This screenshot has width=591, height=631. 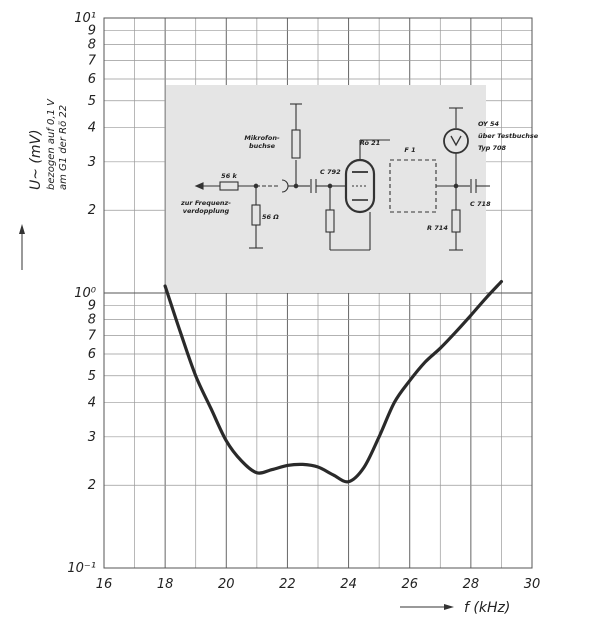 What do you see at coordinates (36, 159) in the screenshot?
I see `y-axis-label: U~ (mV)` at bounding box center [36, 159].